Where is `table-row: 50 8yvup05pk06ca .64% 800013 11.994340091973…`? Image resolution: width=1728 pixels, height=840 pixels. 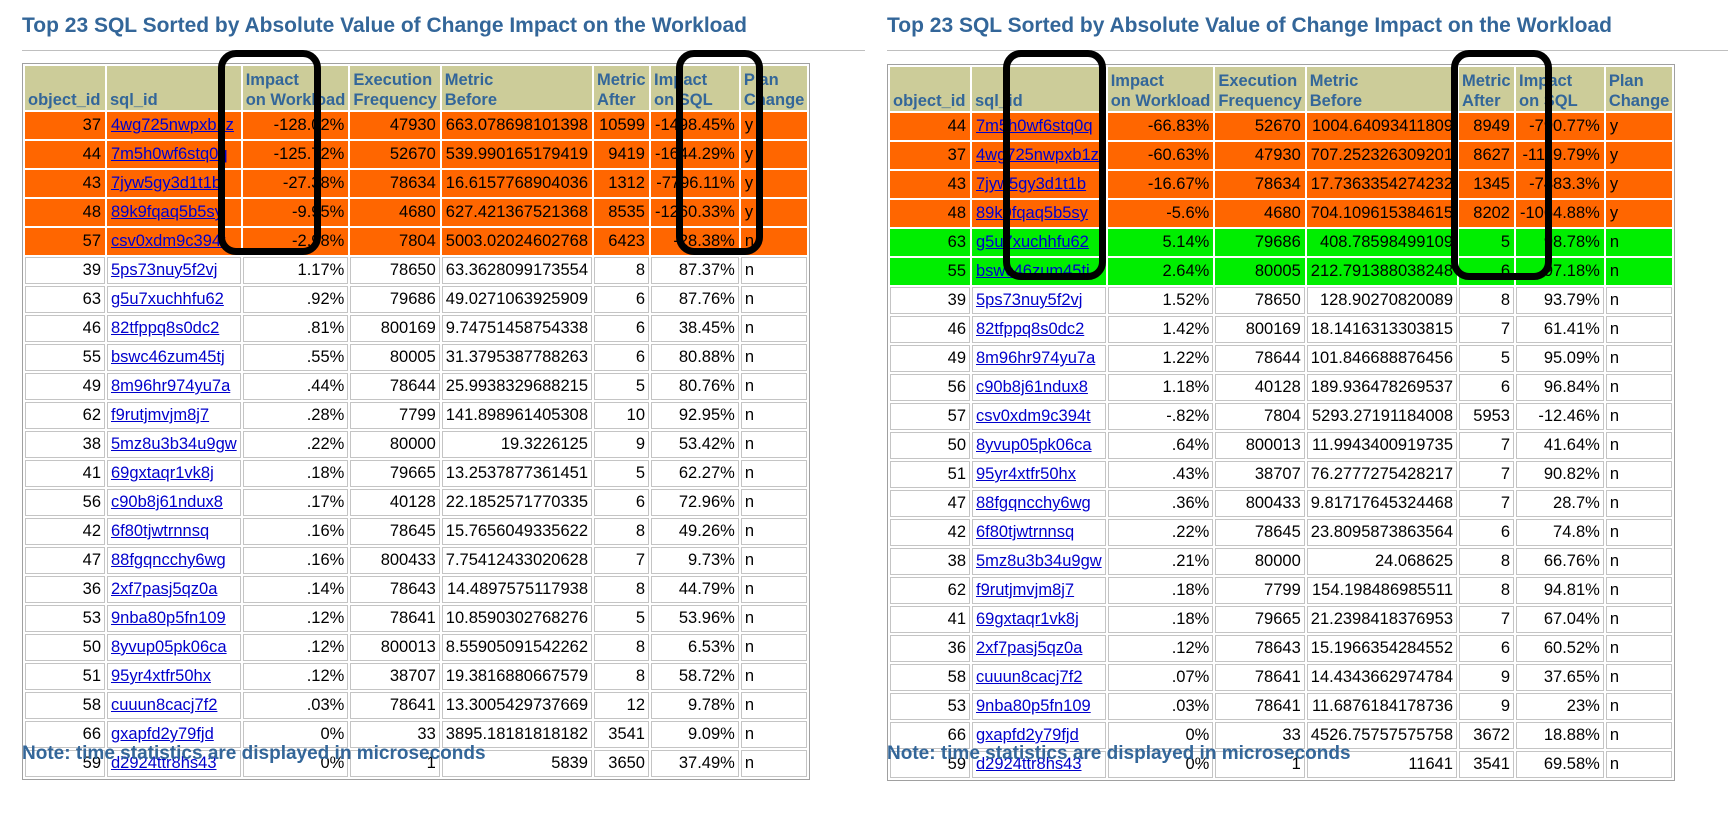
table-row: 50 8yvup05pk06ca .64% 800013 11.994340091973… is located at coordinates (1281, 445).